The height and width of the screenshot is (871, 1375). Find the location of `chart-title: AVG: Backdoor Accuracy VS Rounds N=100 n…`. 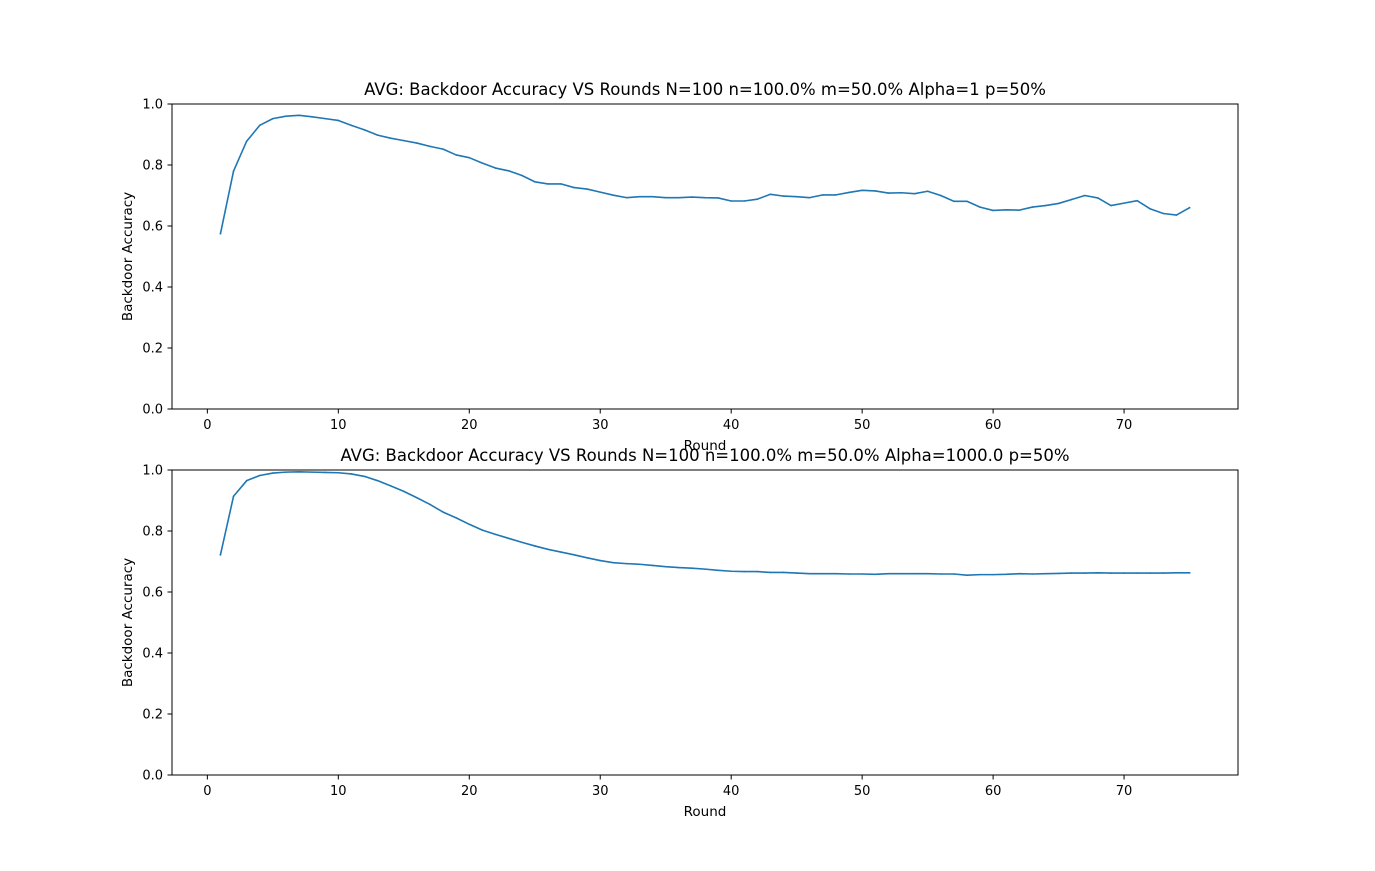

chart-title: AVG: Backdoor Accuracy VS Rounds N=100 n… is located at coordinates (705, 89).